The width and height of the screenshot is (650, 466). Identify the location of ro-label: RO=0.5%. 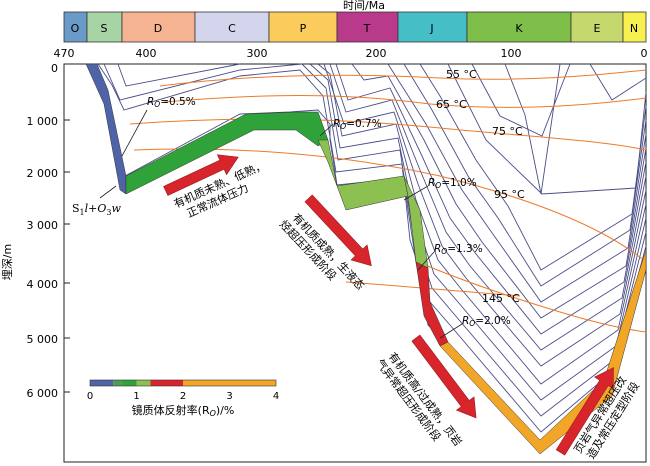
(171, 102).